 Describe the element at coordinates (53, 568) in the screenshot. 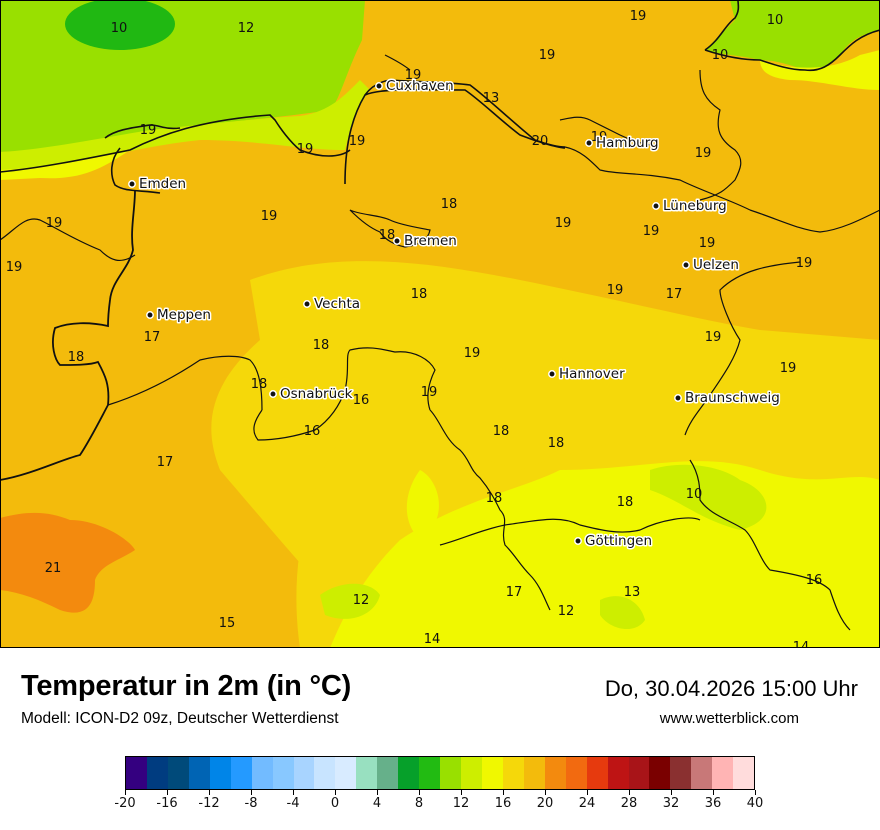

I see `temperature-value: 21` at that location.